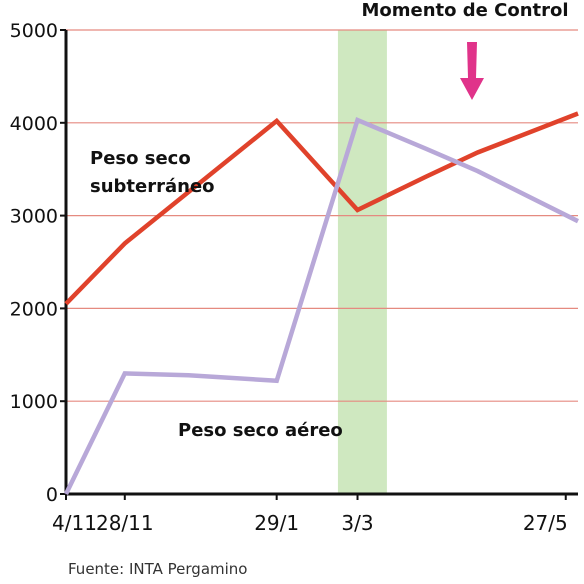  What do you see at coordinates (357, 523) in the screenshot?
I see `x-tick-label-3: 3/3` at bounding box center [357, 523].